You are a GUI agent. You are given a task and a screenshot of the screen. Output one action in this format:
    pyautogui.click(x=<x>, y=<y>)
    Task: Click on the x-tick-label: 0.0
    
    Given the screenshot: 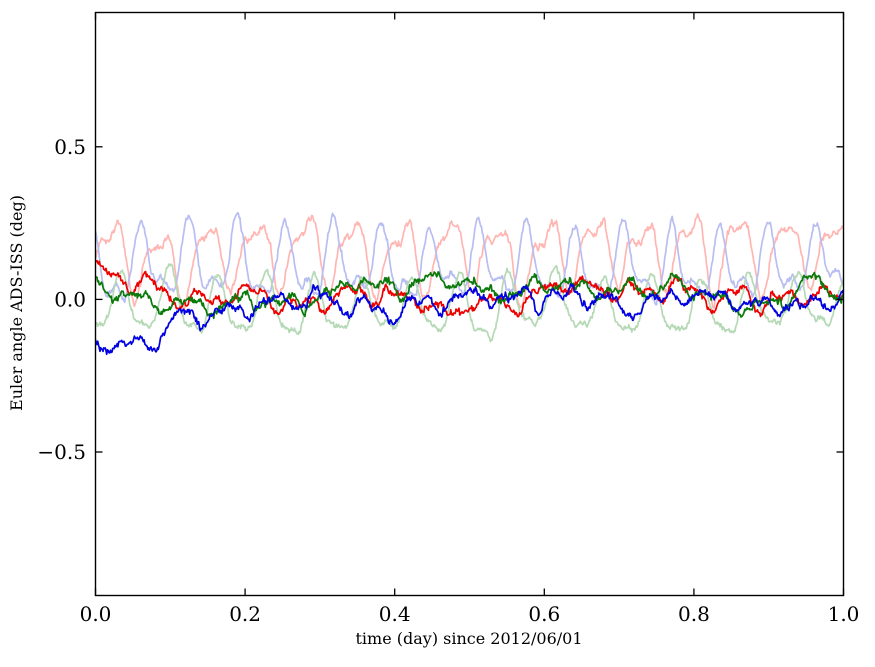 What is the action you would take?
    pyautogui.click(x=96, y=614)
    